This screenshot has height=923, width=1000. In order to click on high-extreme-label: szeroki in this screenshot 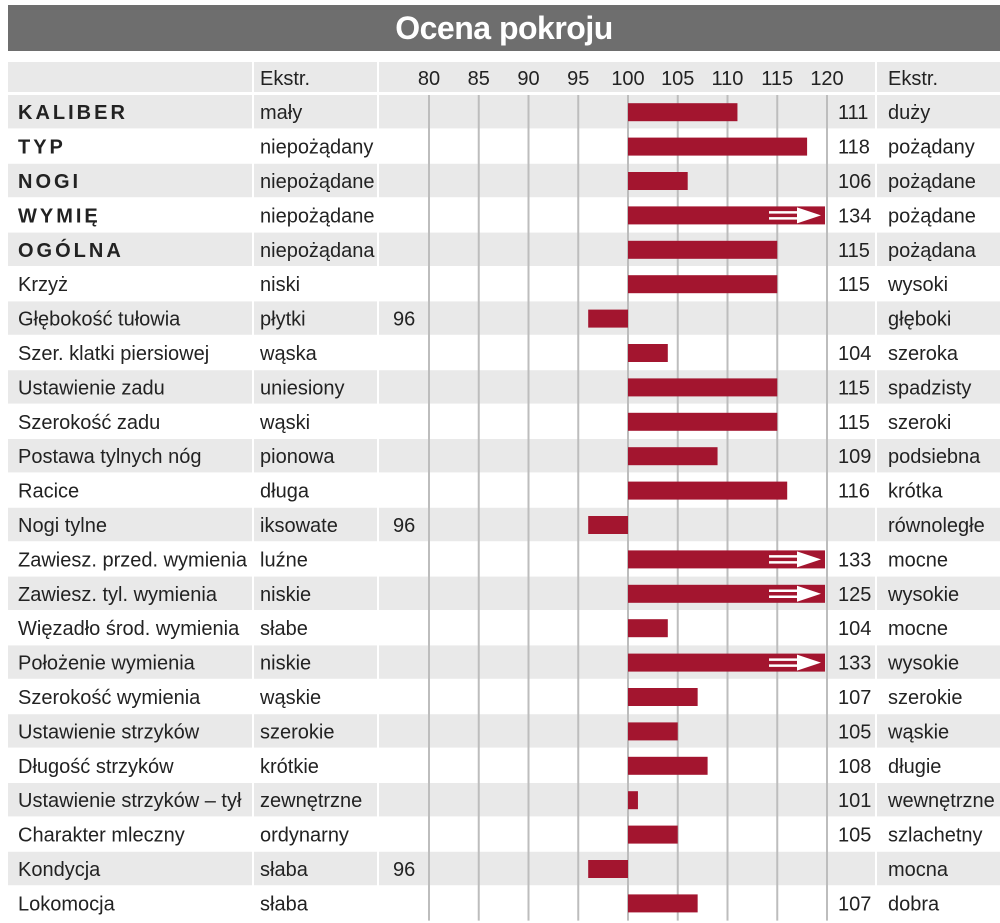, I will do `click(919, 423)`.